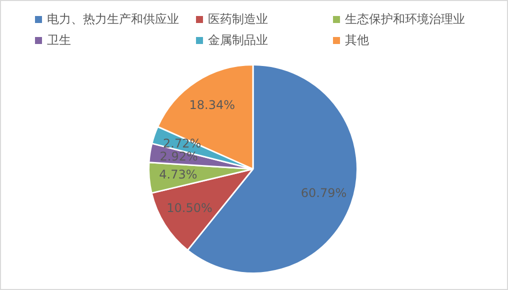 Image resolution: width=508 pixels, height=290 pixels. Describe the element at coordinates (405, 19) in the screenshot. I see `legend-label: 生态保护和环境治理业` at that location.